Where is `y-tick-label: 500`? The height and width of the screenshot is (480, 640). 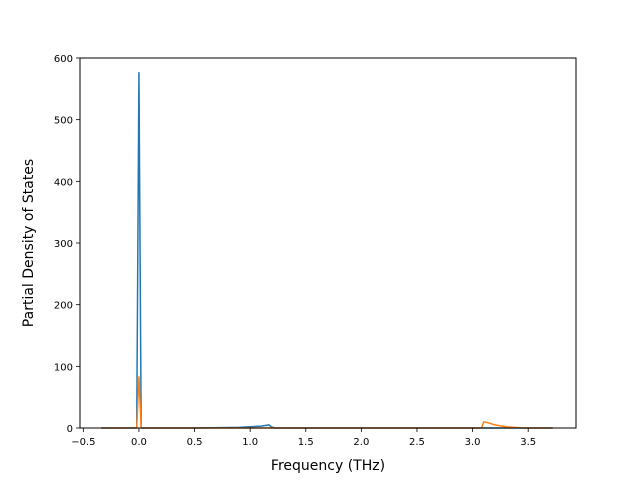 y-tick-label: 500 is located at coordinates (63, 121).